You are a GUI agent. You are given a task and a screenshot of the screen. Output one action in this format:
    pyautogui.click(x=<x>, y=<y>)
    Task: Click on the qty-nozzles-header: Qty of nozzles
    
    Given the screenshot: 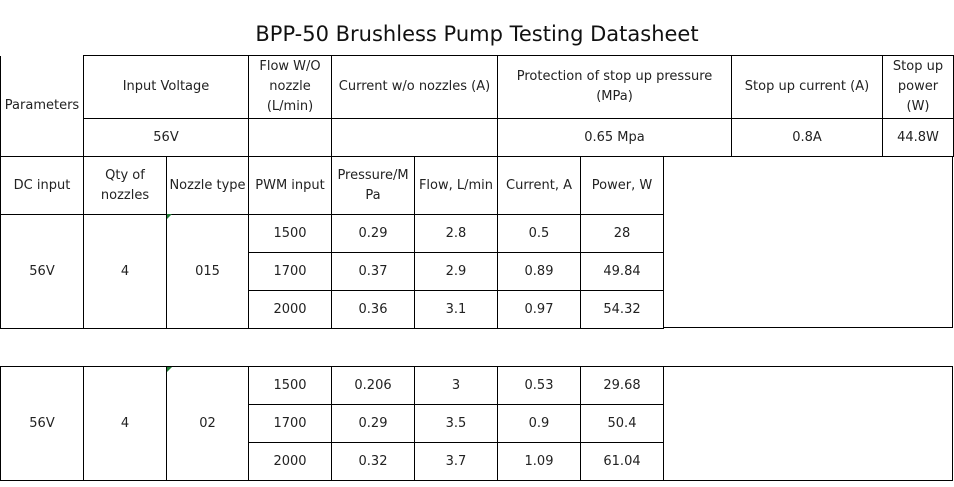 What is the action you would take?
    pyautogui.click(x=125, y=185)
    